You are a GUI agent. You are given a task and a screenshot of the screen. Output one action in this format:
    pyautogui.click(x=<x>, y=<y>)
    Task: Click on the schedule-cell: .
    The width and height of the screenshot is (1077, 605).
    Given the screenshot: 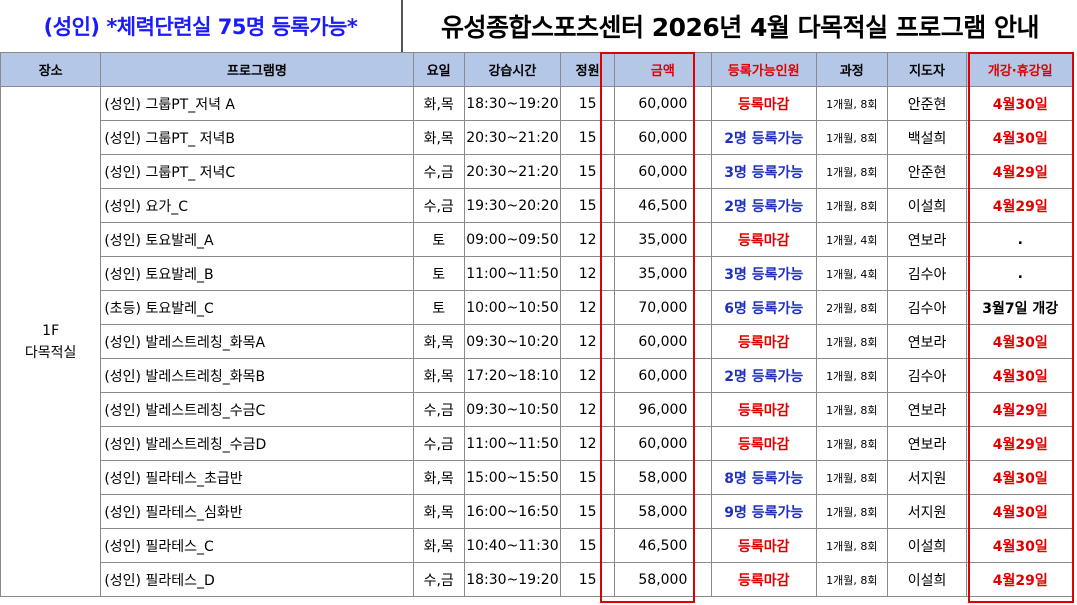 What is the action you would take?
    pyautogui.click(x=1020, y=273)
    